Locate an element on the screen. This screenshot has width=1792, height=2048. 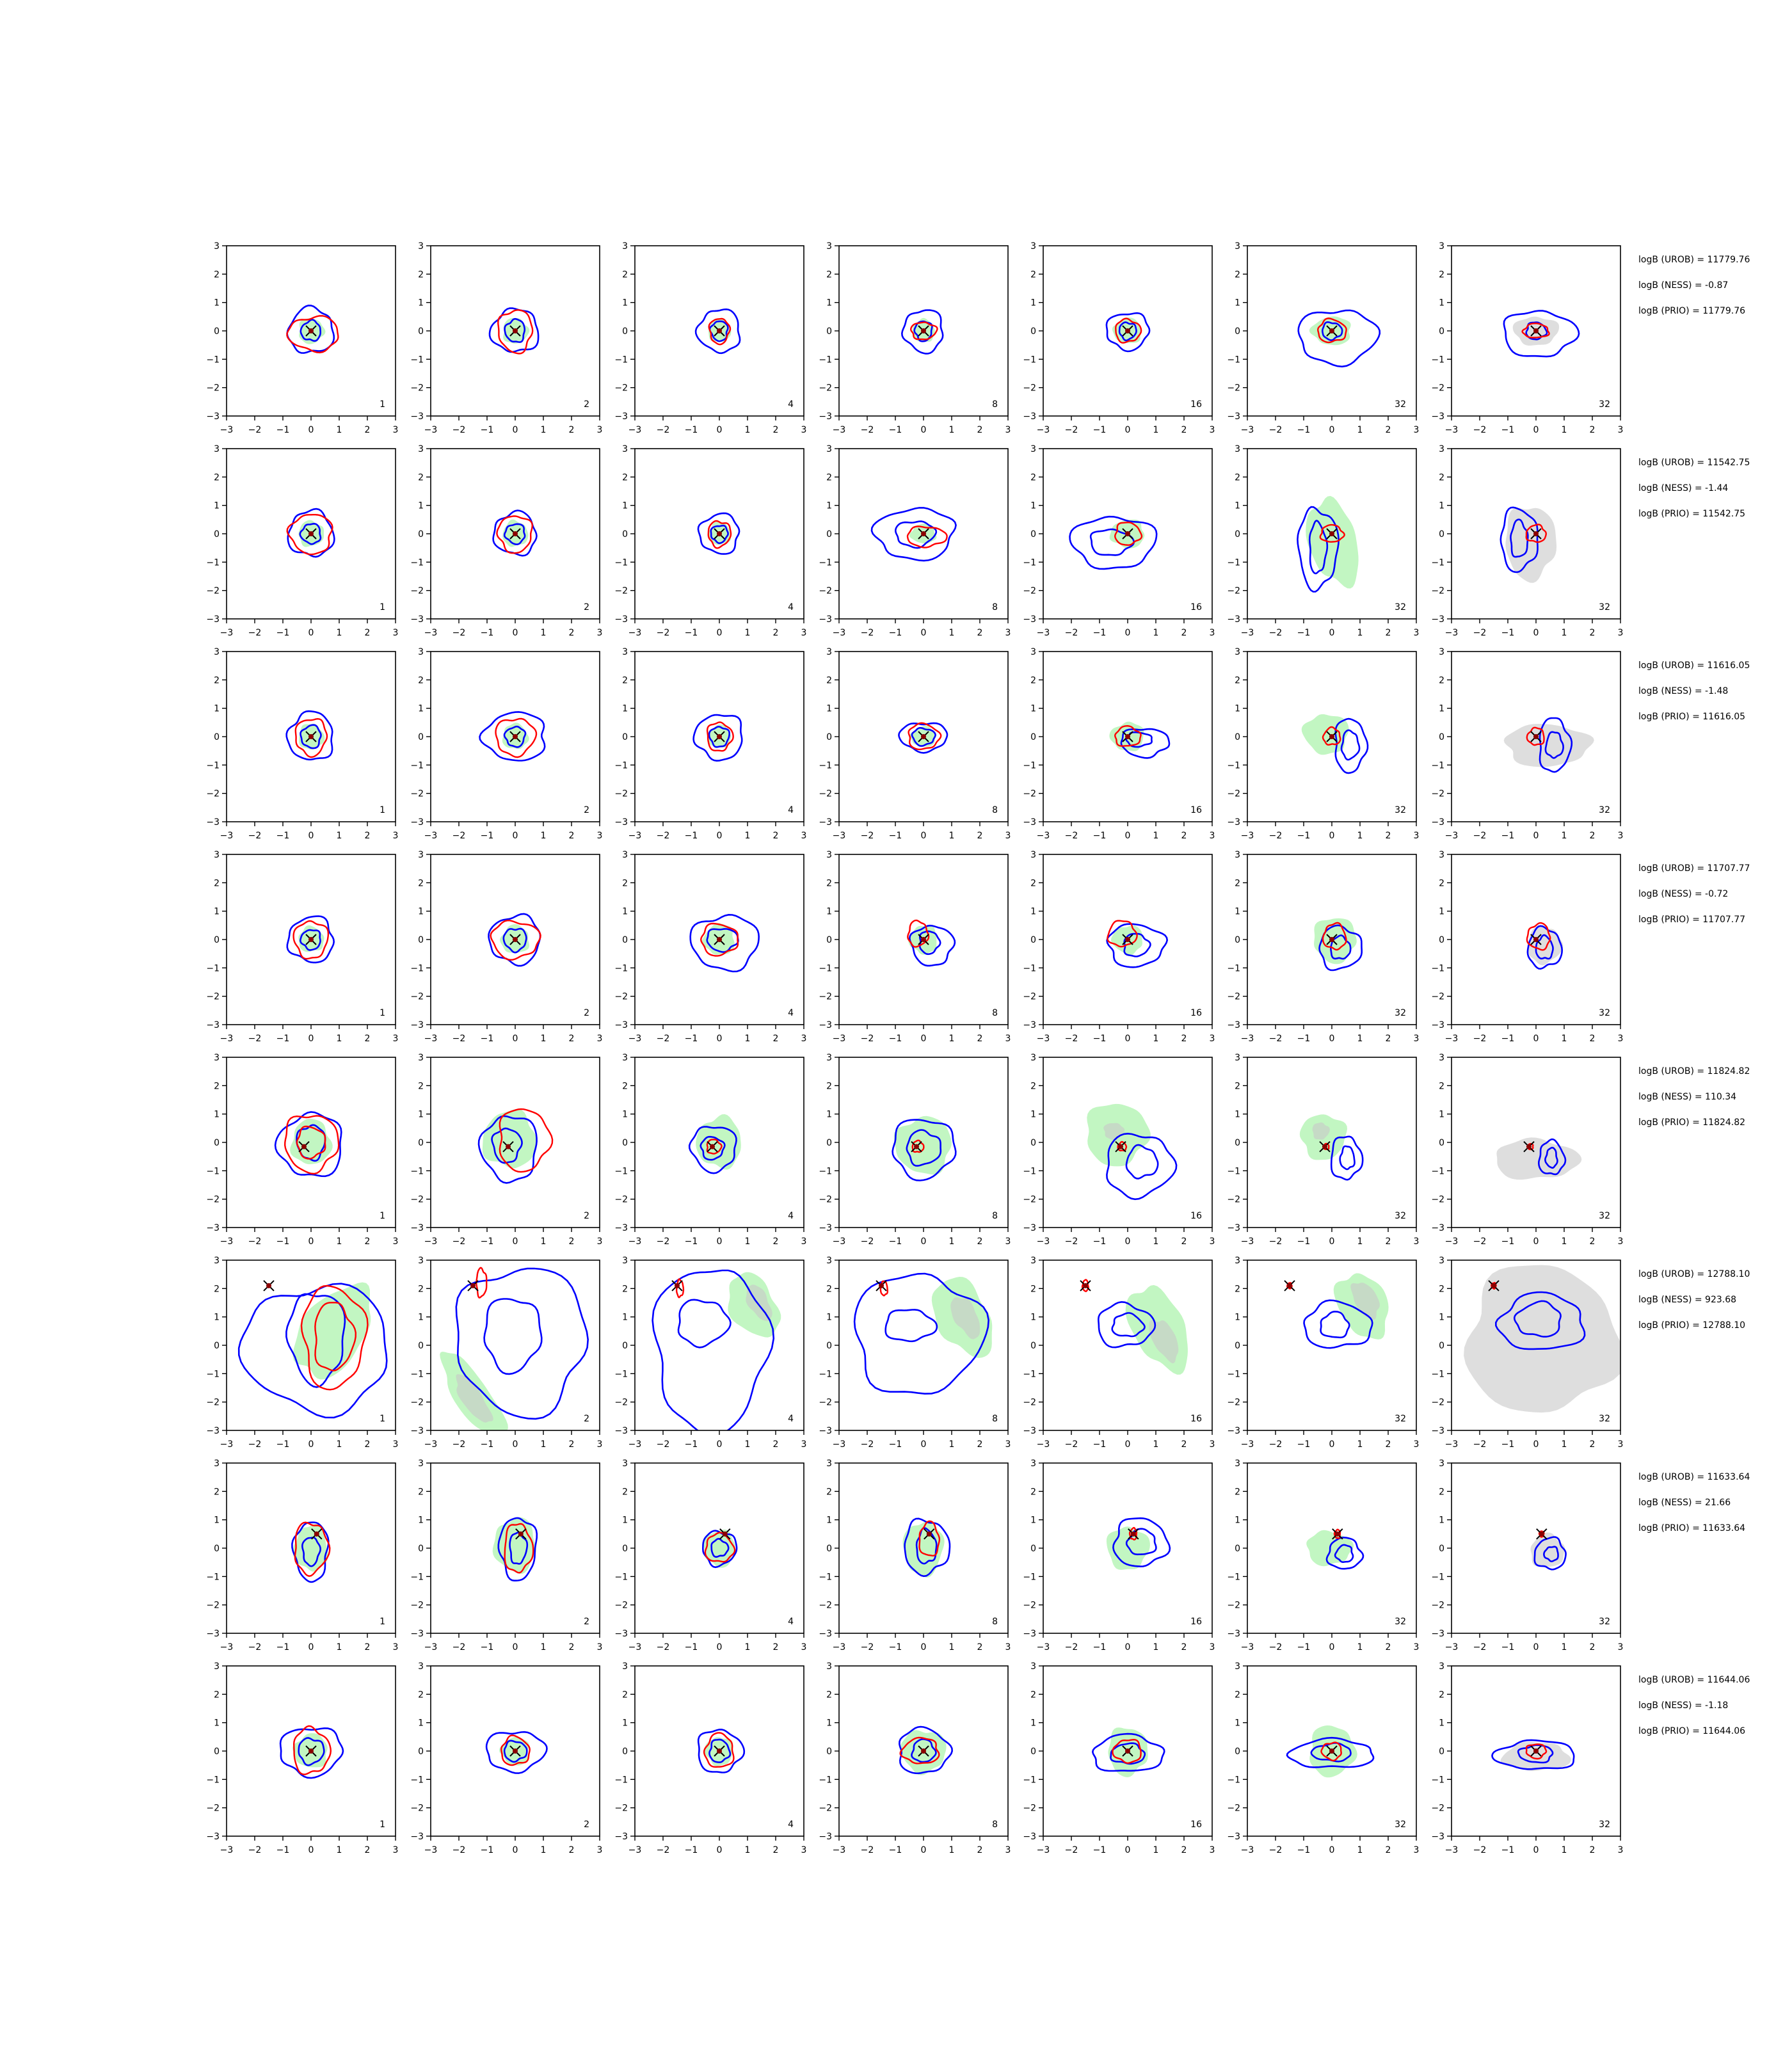
row-stat-label: logB (PRIO) = 11616.05 is located at coordinates (1691, 717).